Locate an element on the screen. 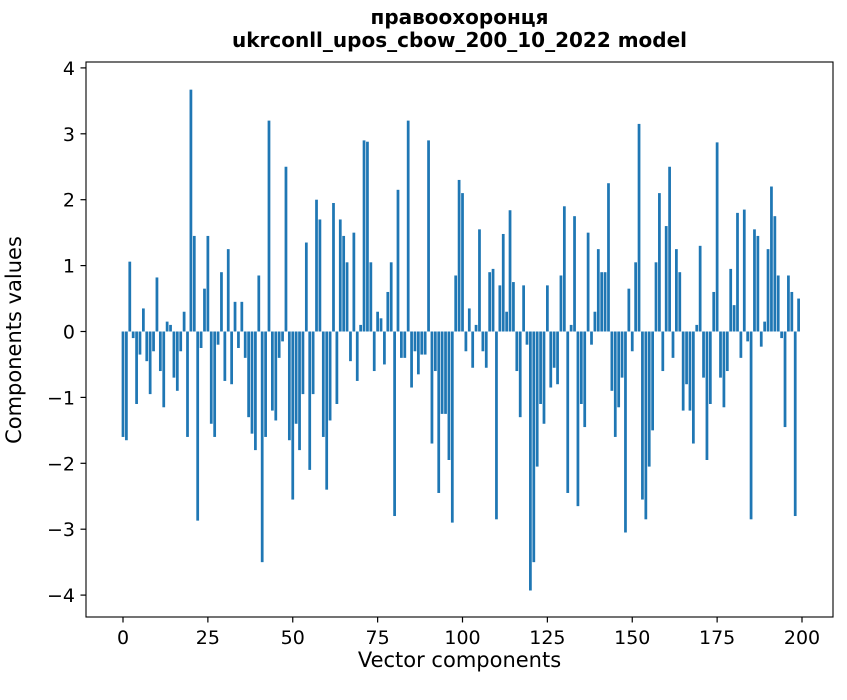 This screenshot has width=847, height=700. x-tick-label: 150 is located at coordinates (632, 638).